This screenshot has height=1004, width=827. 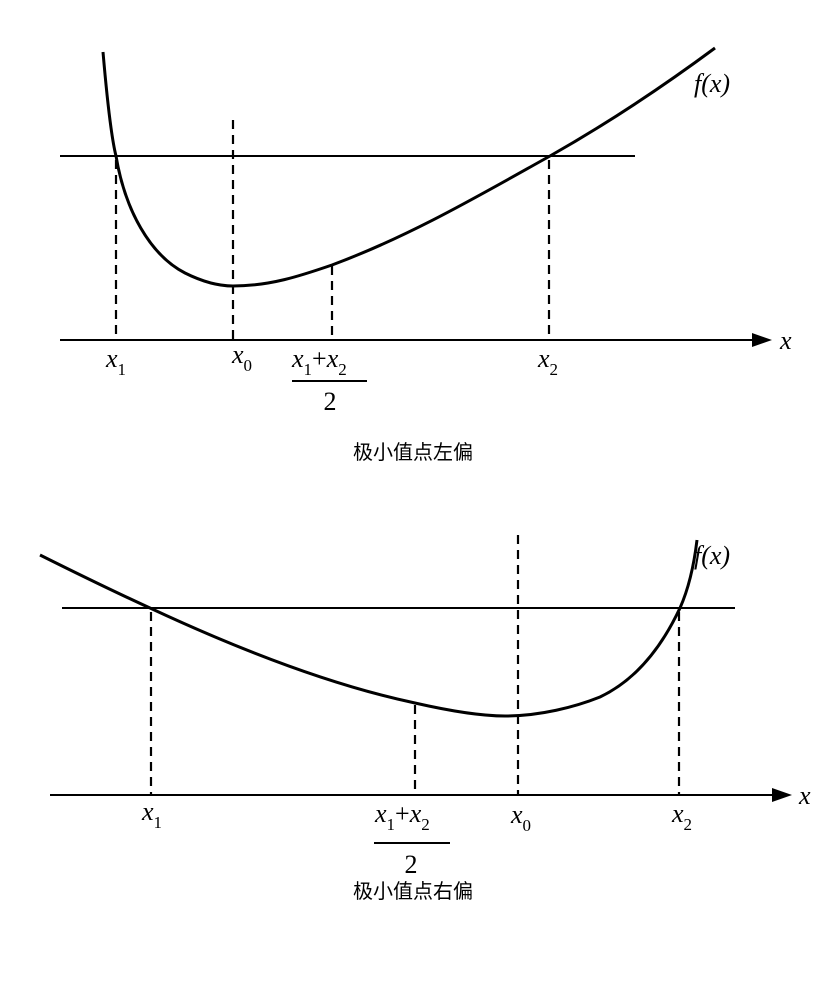 What do you see at coordinates (413, 452) in the screenshot?
I see `caption: 极小值点左偏` at bounding box center [413, 452].